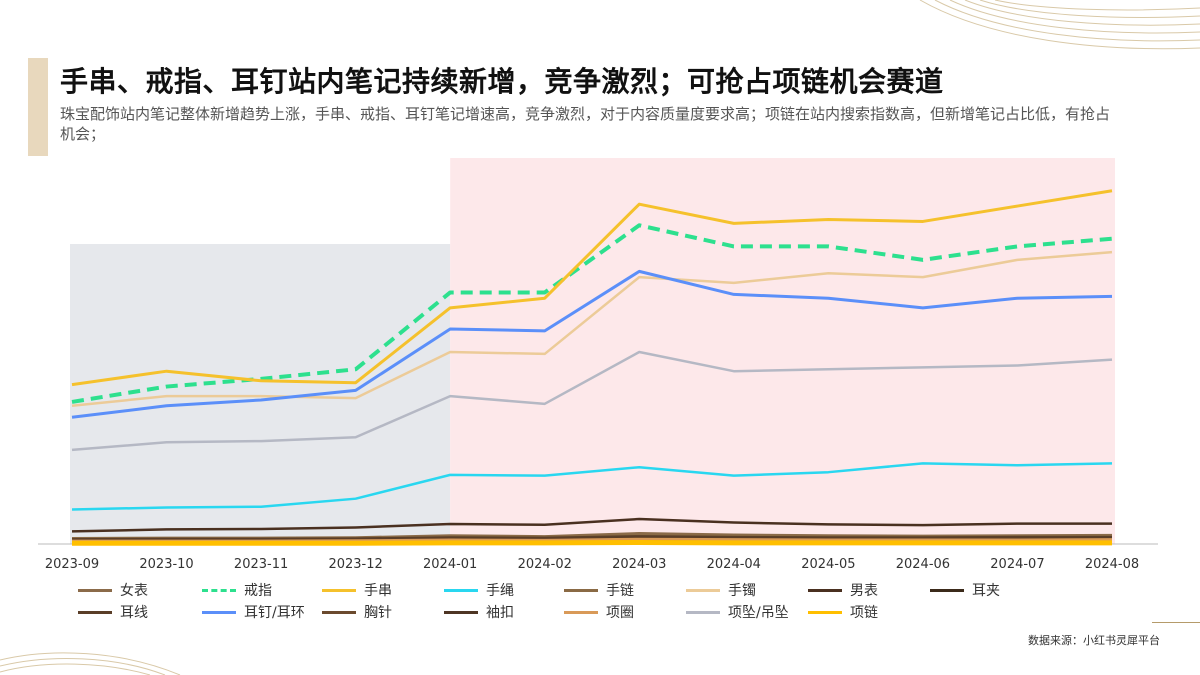 This screenshot has width=1200, height=675. I want to click on legend-item: 耳夹, so click(965, 590).